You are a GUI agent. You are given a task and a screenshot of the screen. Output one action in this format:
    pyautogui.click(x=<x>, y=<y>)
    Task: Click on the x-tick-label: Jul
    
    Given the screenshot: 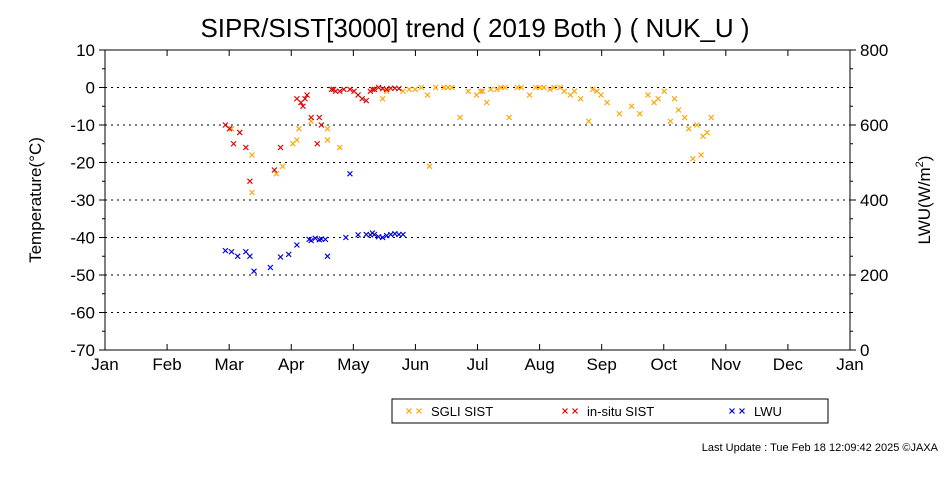 What is the action you would take?
    pyautogui.click(x=478, y=364)
    